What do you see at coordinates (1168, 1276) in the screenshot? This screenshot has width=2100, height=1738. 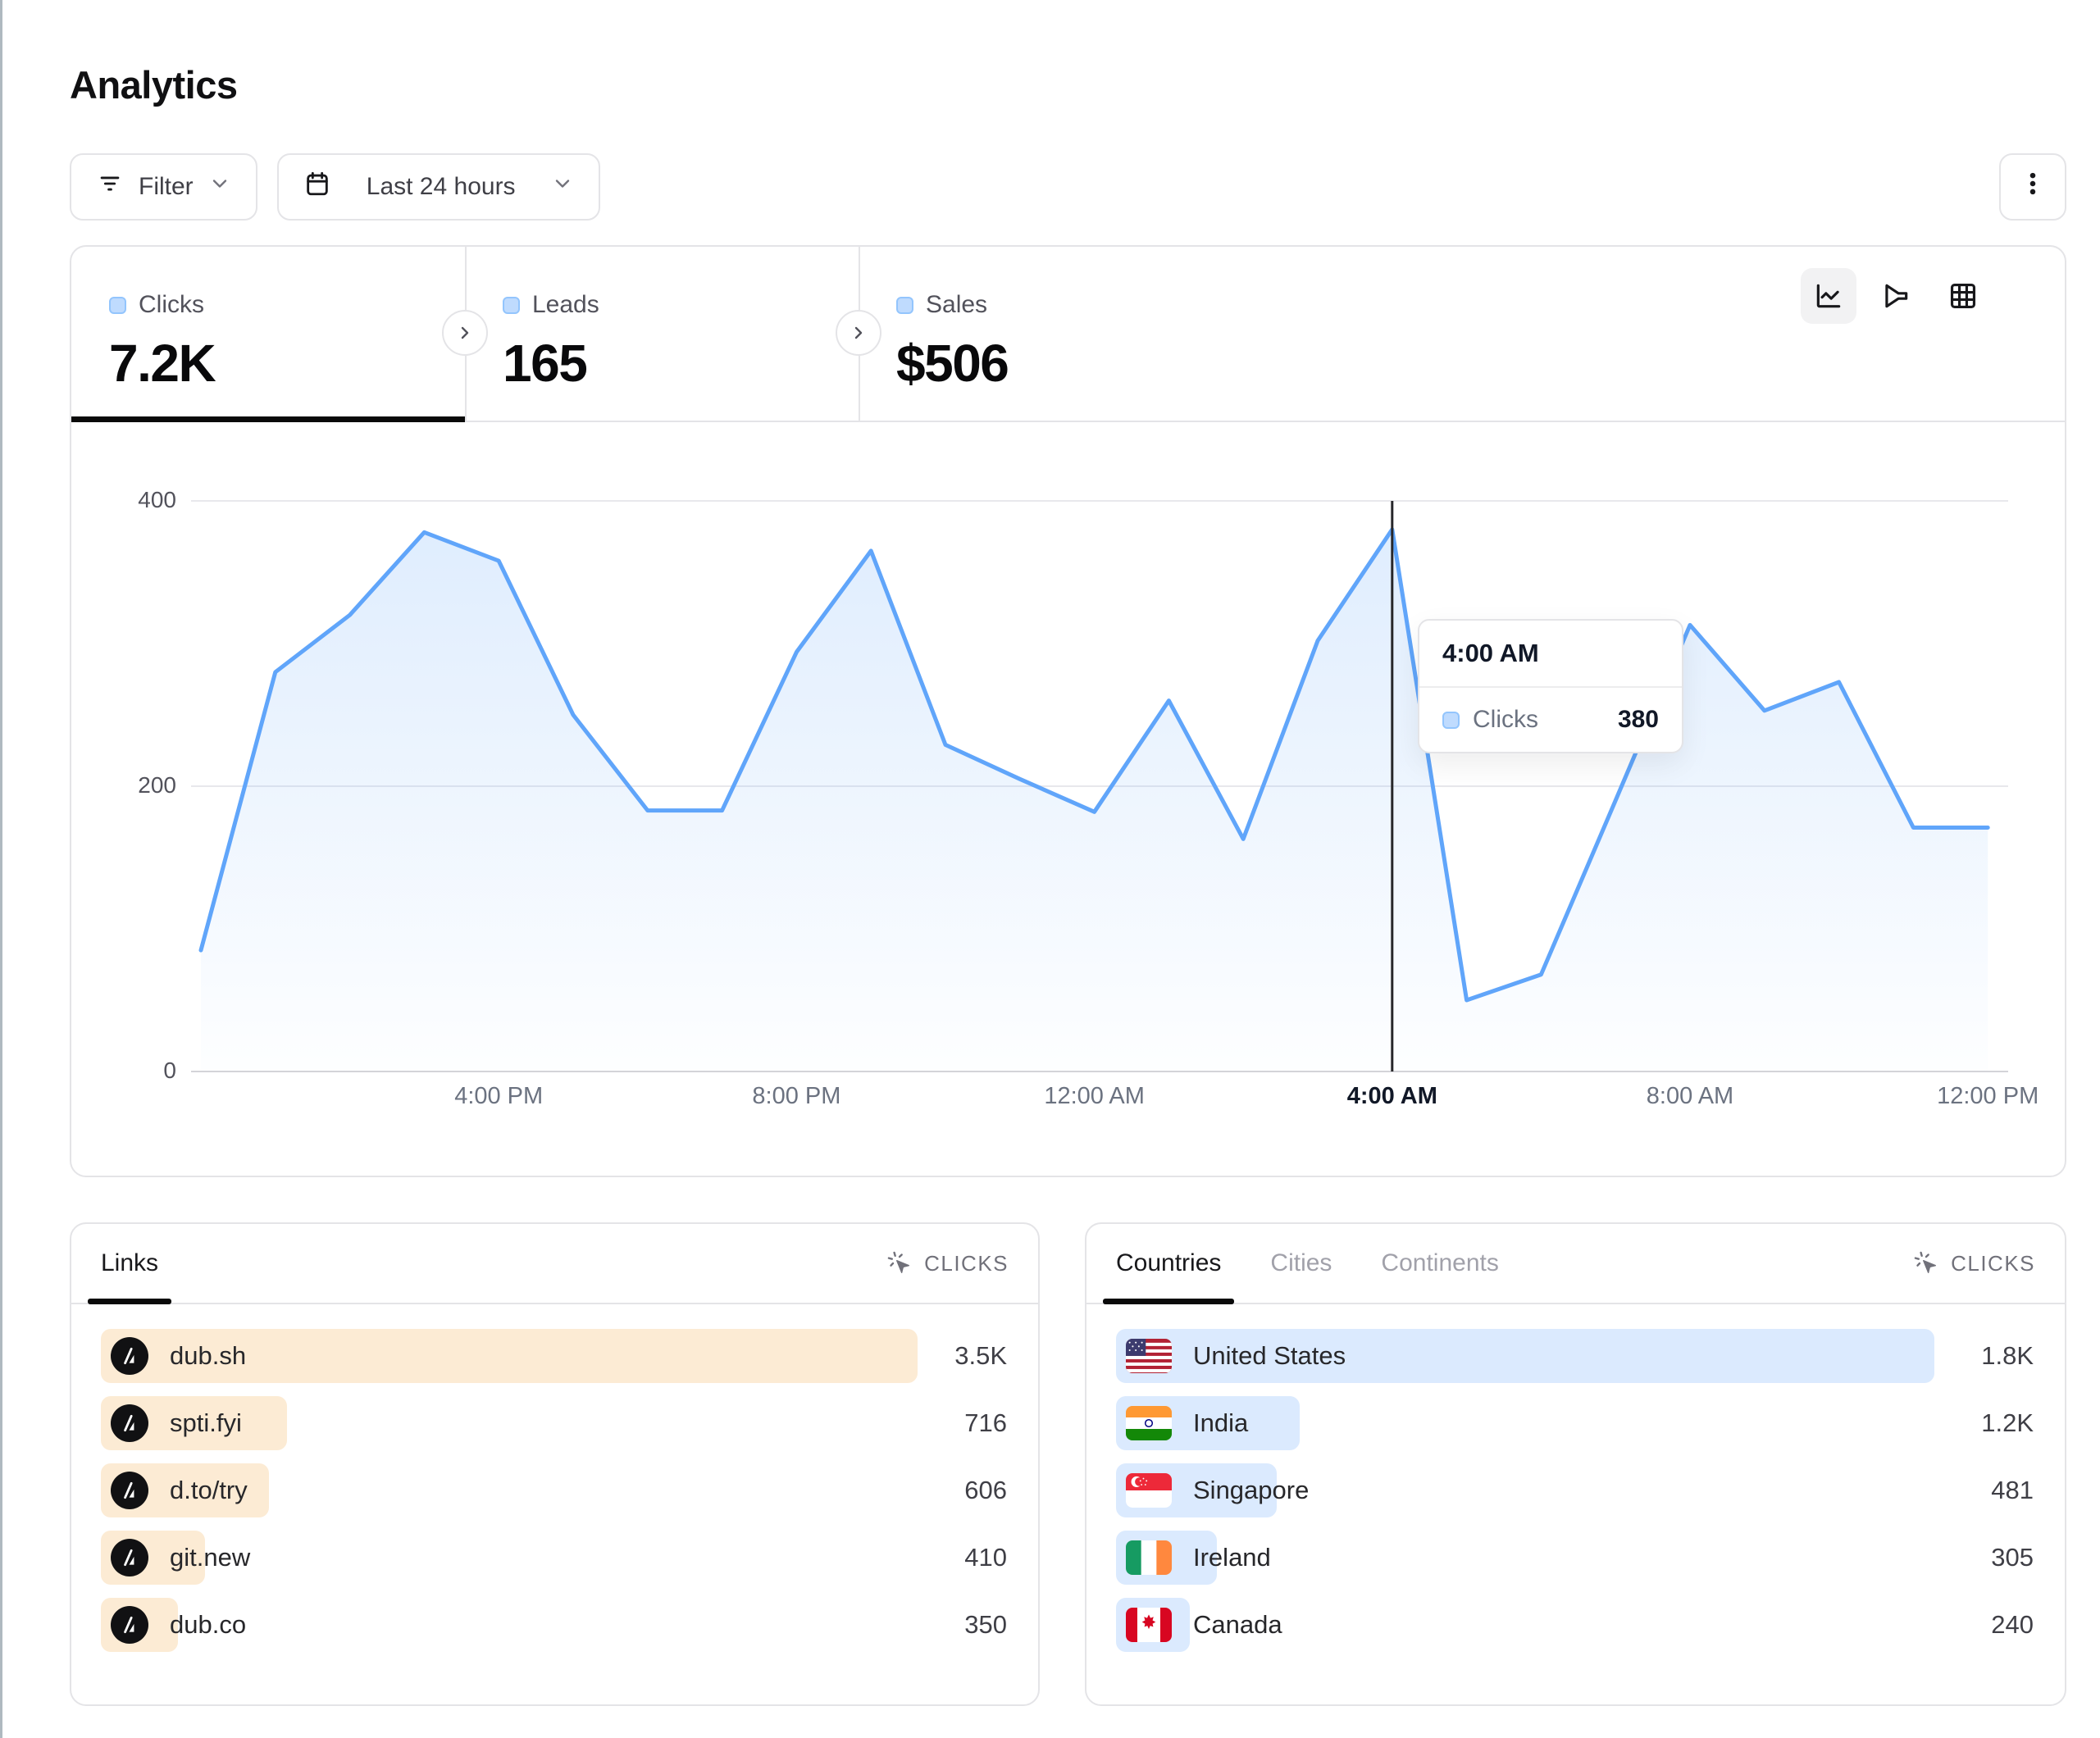 I see `tab-countries: Countries` at bounding box center [1168, 1276].